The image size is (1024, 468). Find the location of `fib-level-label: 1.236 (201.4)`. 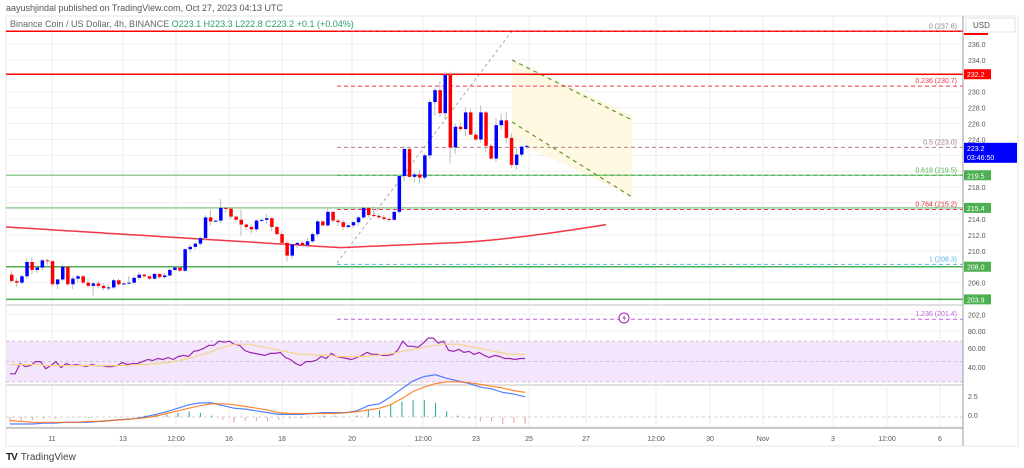

fib-level-label: 1.236 (201.4) is located at coordinates (936, 314).